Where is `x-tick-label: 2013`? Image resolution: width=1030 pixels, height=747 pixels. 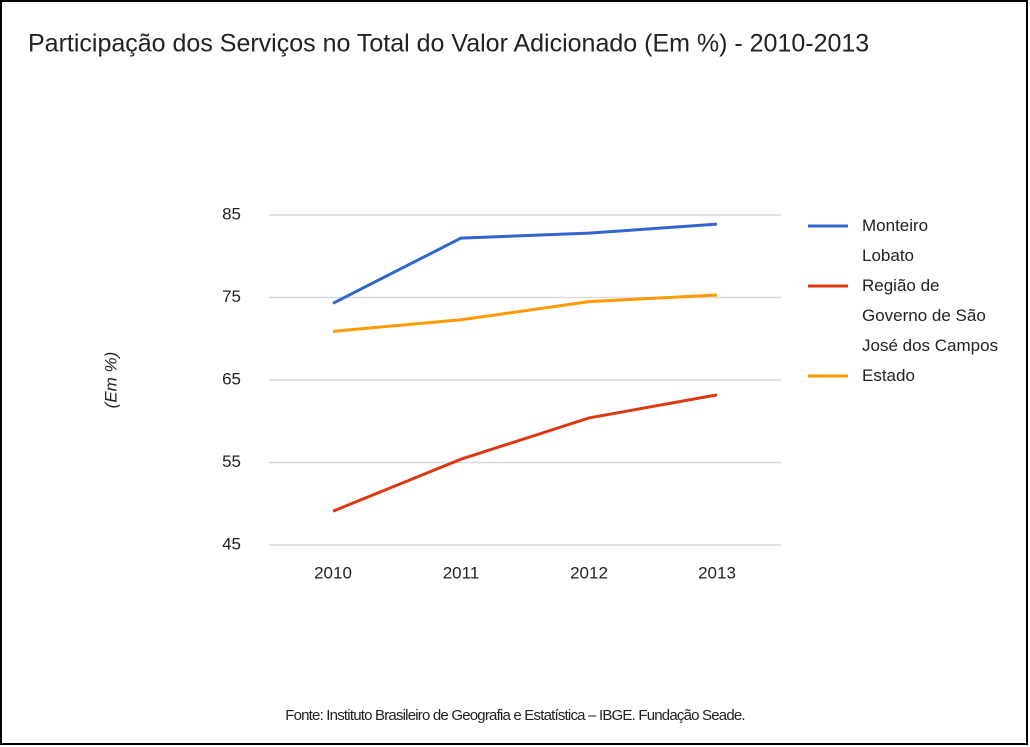
x-tick-label: 2013 is located at coordinates (717, 572).